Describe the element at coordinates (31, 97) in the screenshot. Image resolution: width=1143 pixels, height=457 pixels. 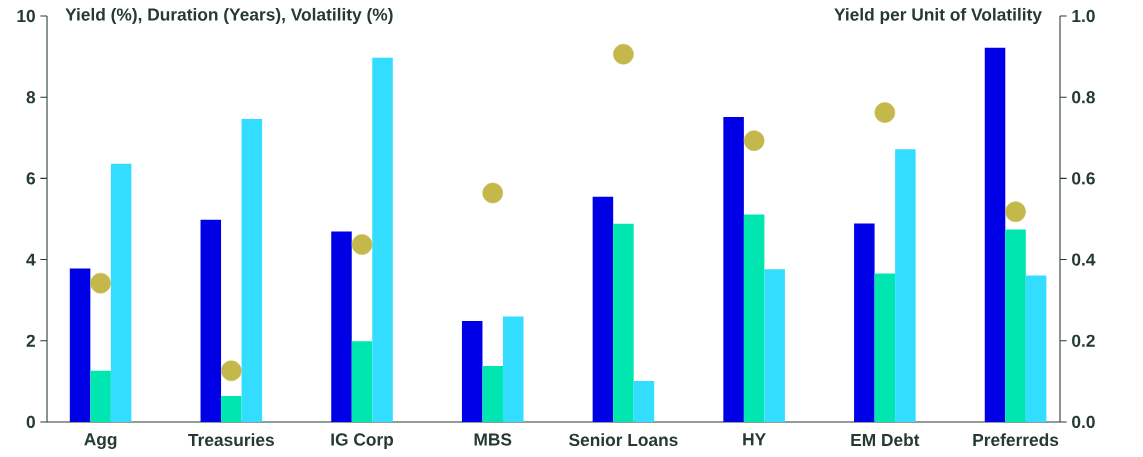
I see `y-tick-label: 8` at that location.